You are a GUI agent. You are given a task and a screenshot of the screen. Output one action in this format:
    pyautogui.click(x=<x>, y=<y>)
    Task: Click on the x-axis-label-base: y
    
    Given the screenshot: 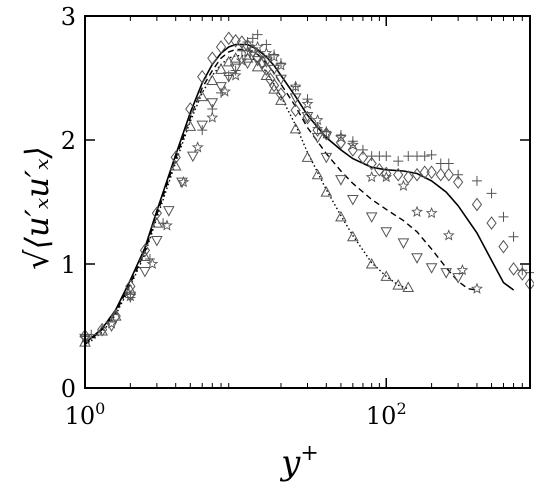 What is the action you would take?
    pyautogui.click(x=290, y=463)
    